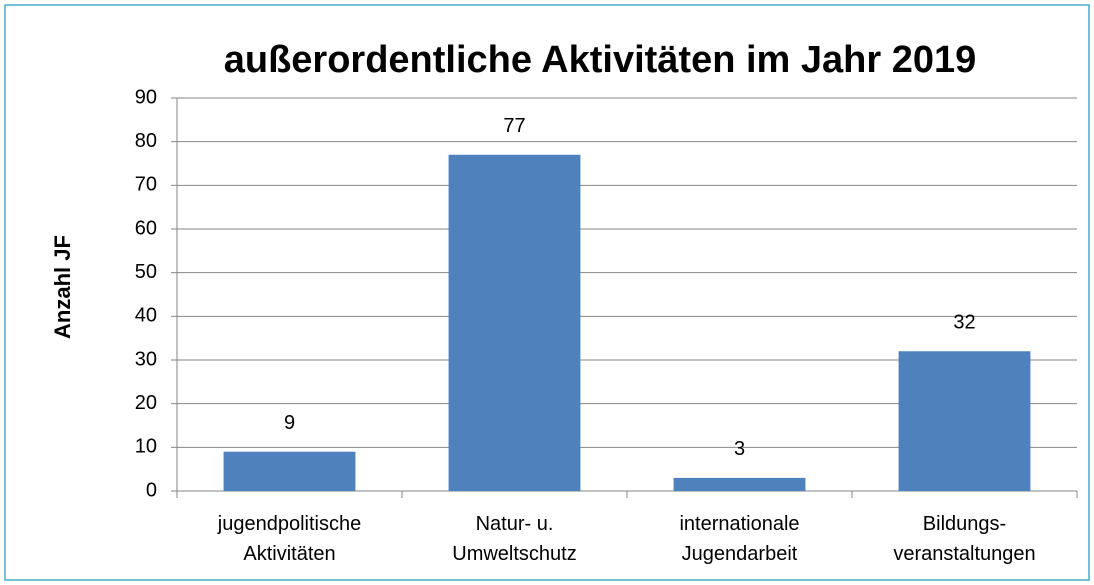 The height and width of the screenshot is (585, 1094). I want to click on x-tick-label-line: Bildungs-, so click(964, 524).